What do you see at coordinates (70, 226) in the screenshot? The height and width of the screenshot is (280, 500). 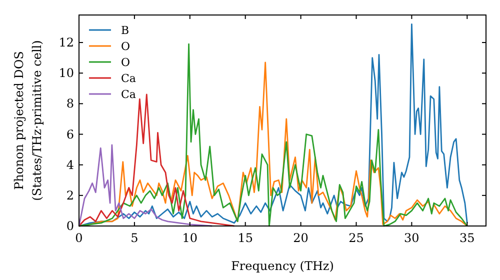 I see `y-tick-label: 0` at bounding box center [70, 226].